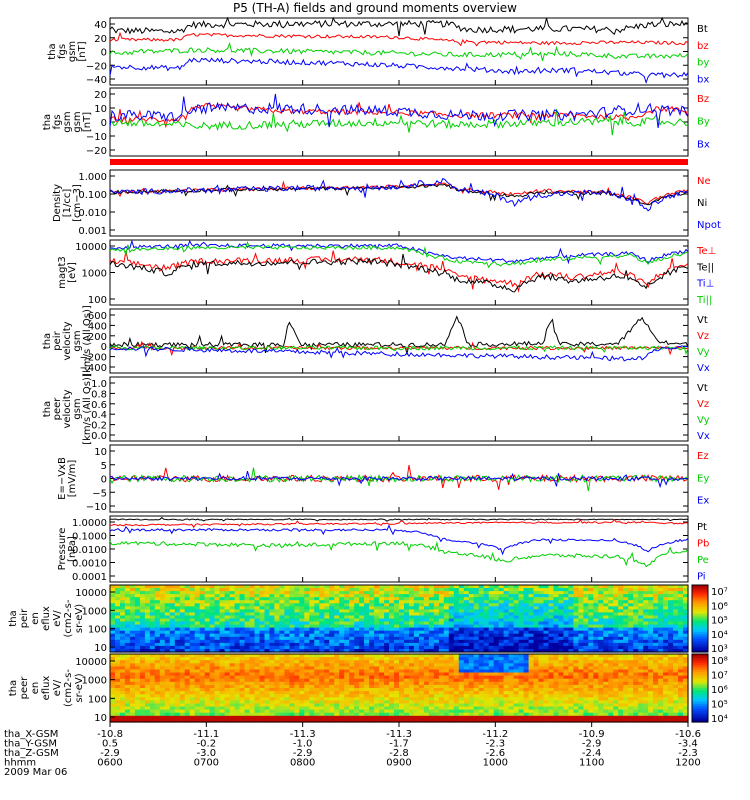 The image size is (750, 800). I want to click on legend-p3-Npot: Npot, so click(709, 225).